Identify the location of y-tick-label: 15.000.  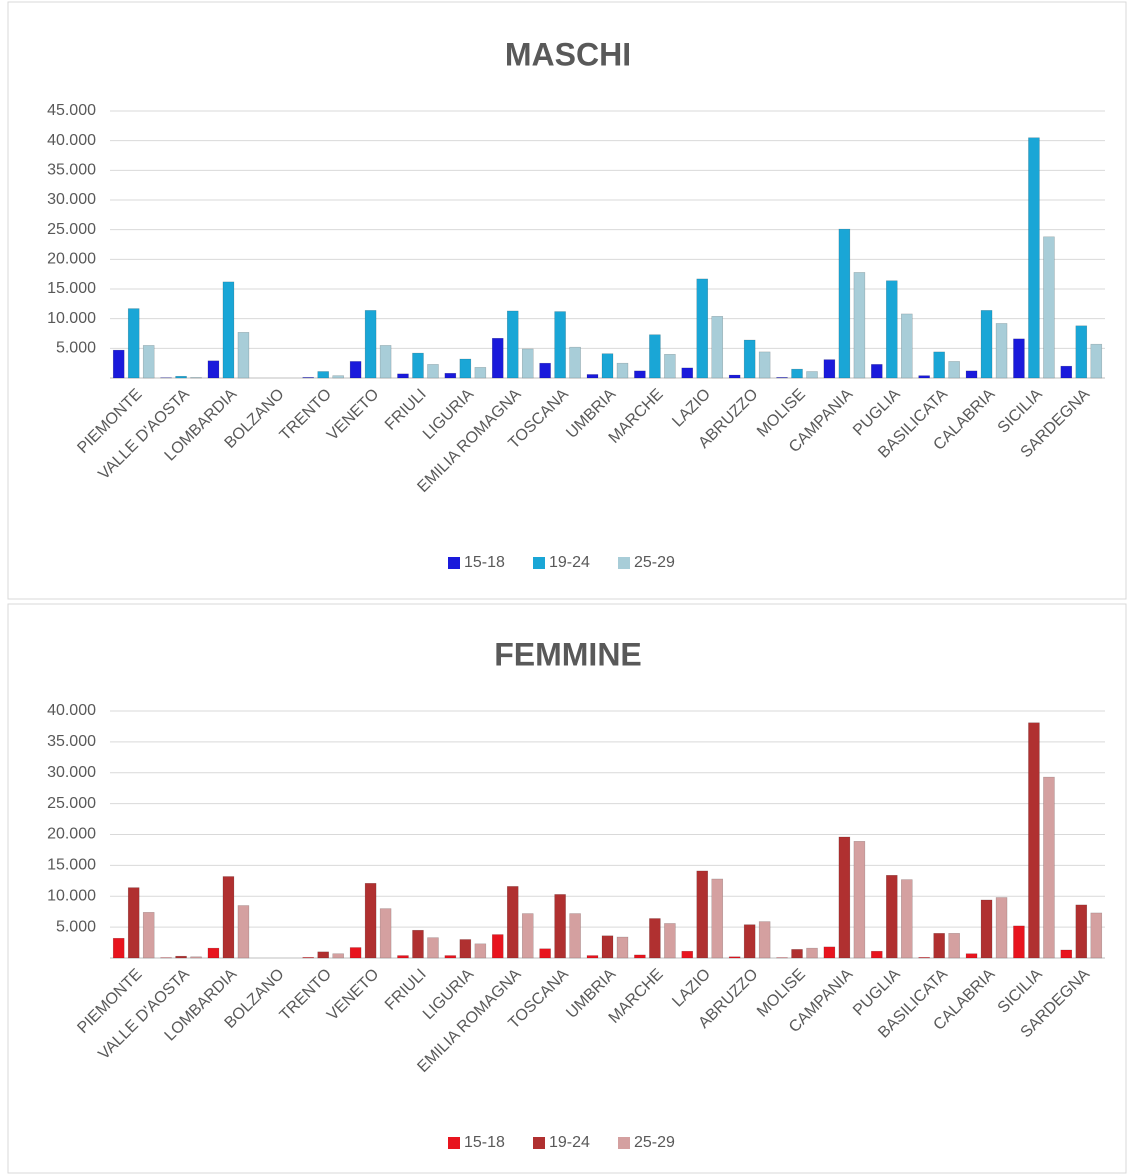
(71, 288).